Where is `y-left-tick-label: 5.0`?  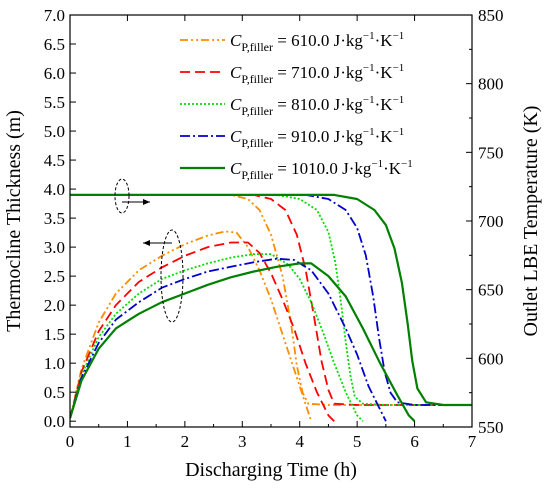
y-left-tick-label: 5.0 is located at coordinates (54, 131).